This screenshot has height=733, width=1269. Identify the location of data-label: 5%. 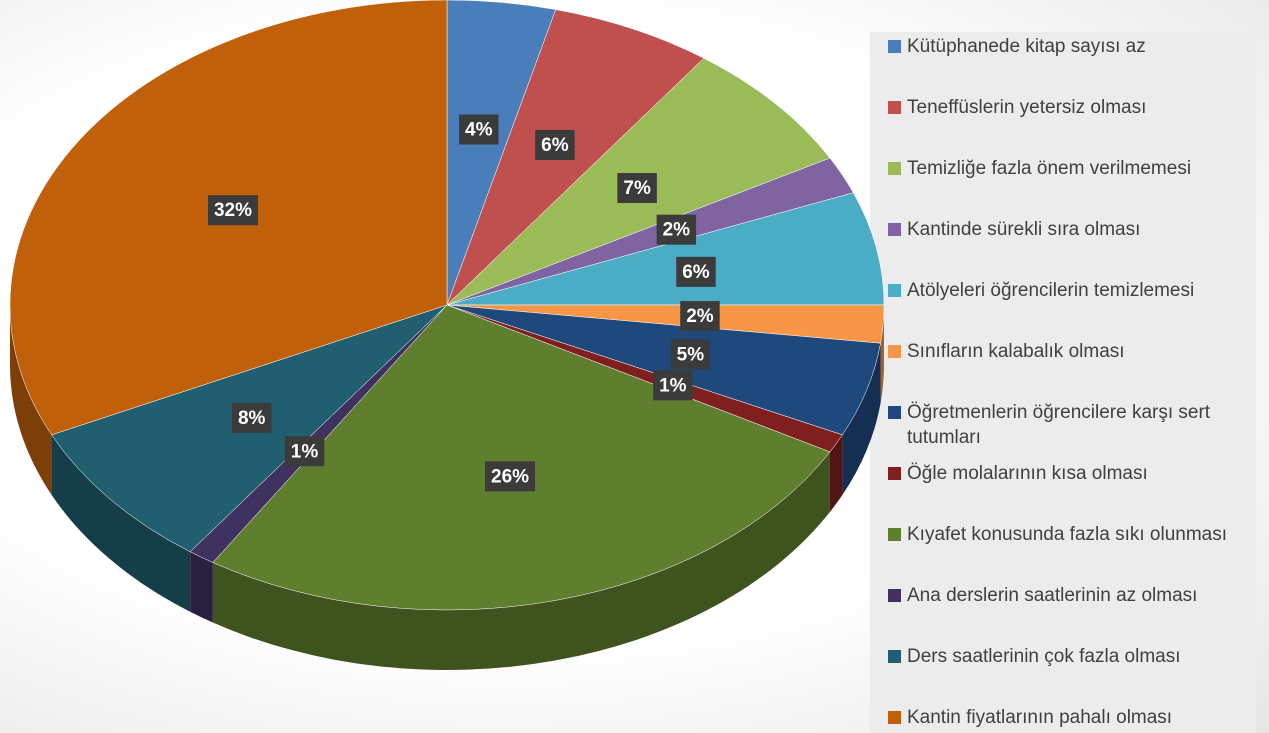
(690, 354).